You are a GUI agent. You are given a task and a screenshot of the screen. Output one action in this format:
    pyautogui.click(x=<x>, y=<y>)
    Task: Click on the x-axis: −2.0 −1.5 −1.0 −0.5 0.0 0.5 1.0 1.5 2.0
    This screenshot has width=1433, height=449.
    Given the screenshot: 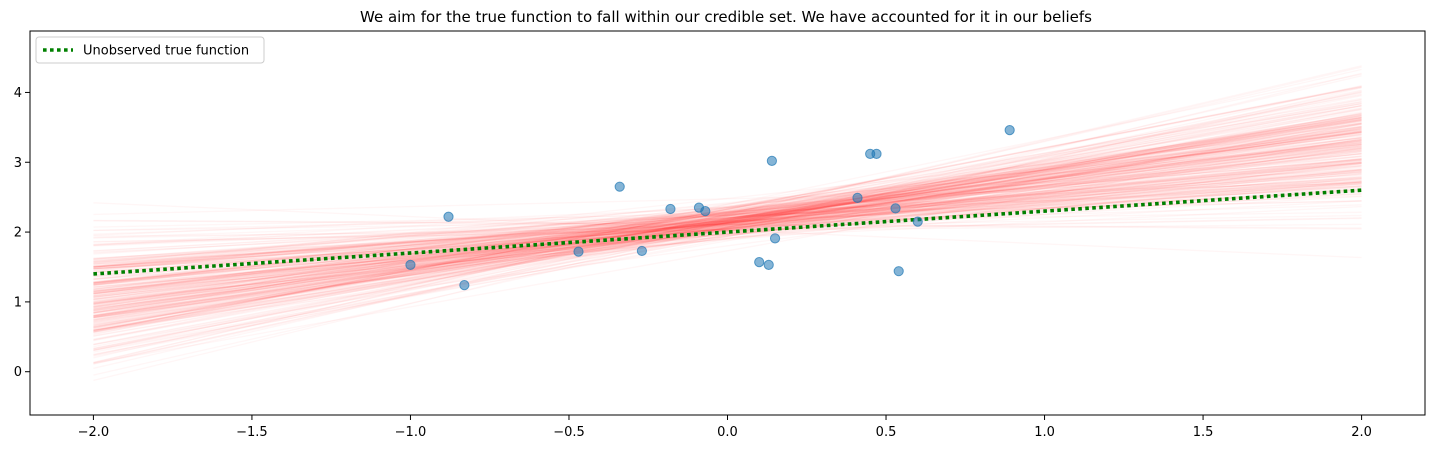 What is the action you would take?
    pyautogui.click(x=725, y=427)
    